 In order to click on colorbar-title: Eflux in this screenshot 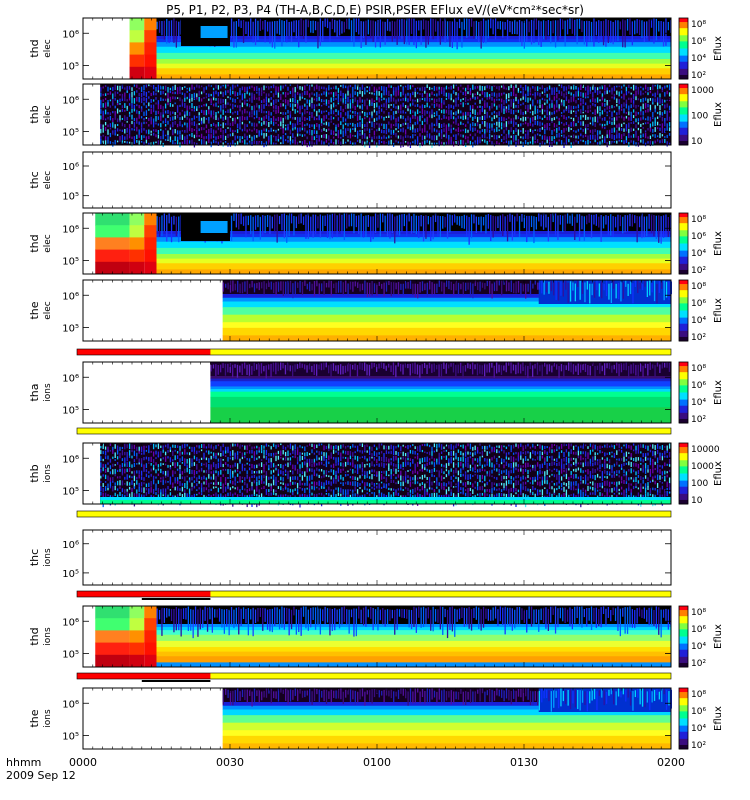, I will do `click(718, 310)`.